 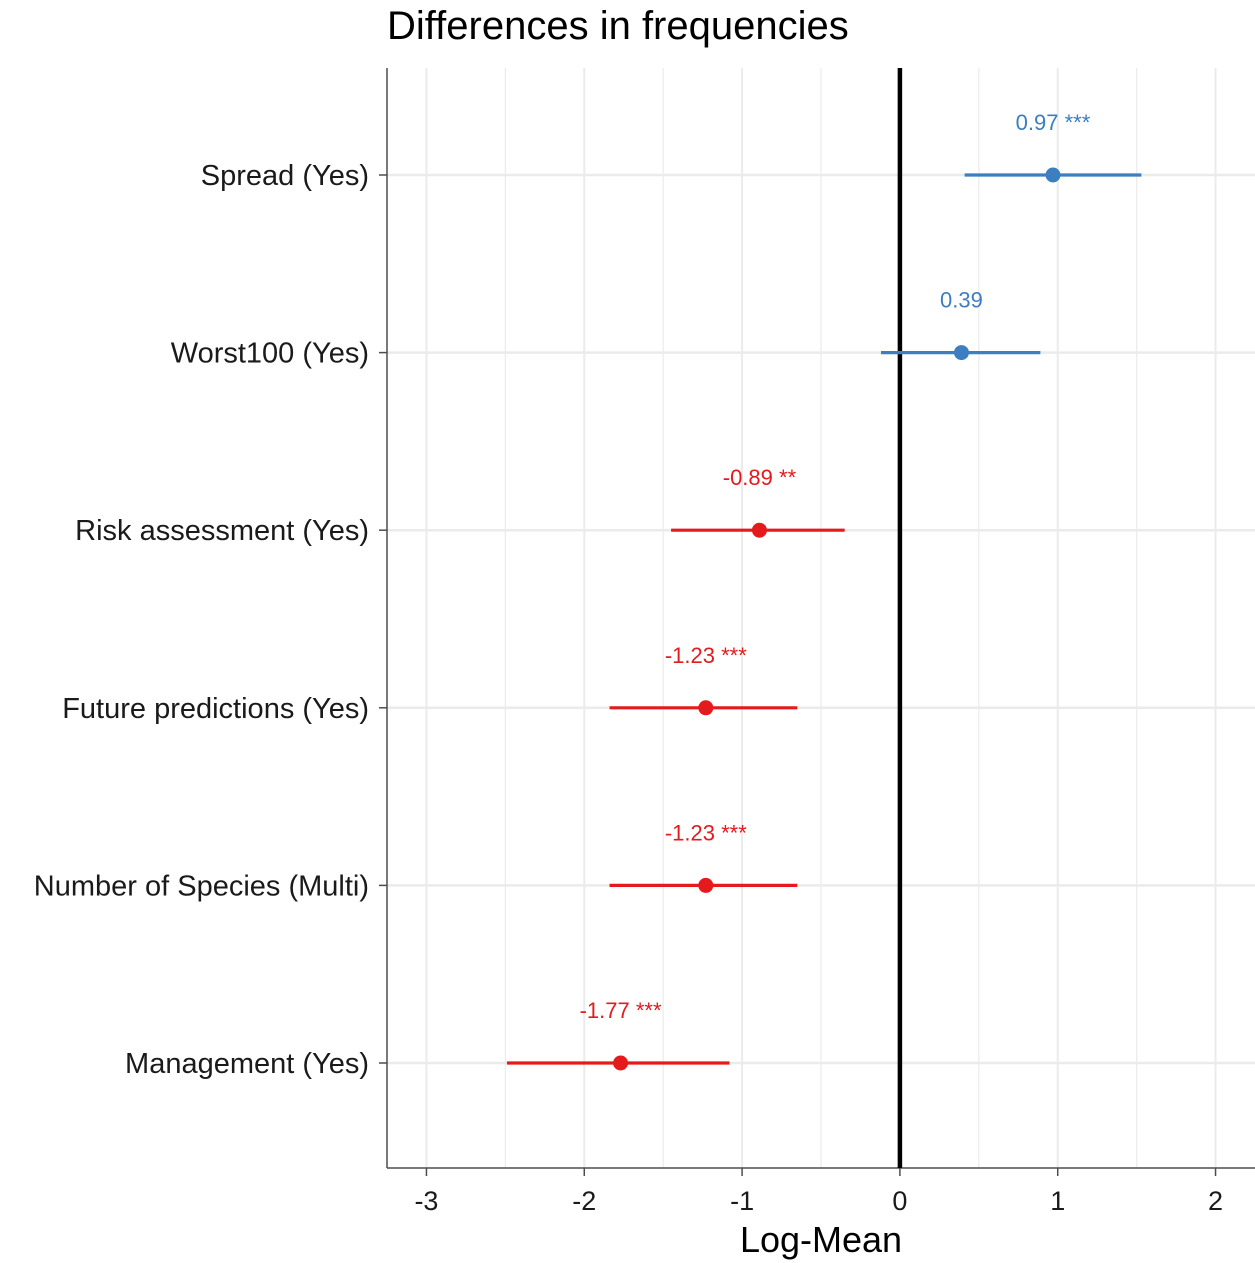 I want to click on x-tick-label: -2, so click(x=584, y=1201).